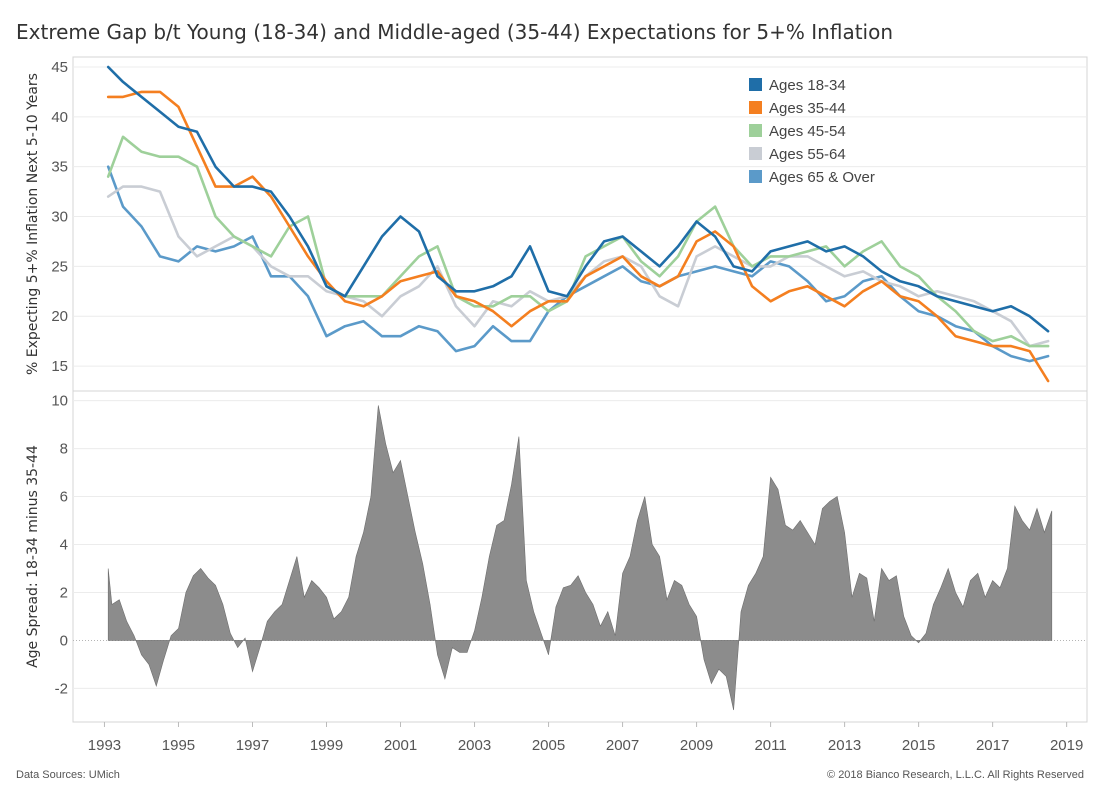 The height and width of the screenshot is (800, 1100). Describe the element at coordinates (59, 266) in the screenshot. I see `top-y-tick-label: 25` at that location.